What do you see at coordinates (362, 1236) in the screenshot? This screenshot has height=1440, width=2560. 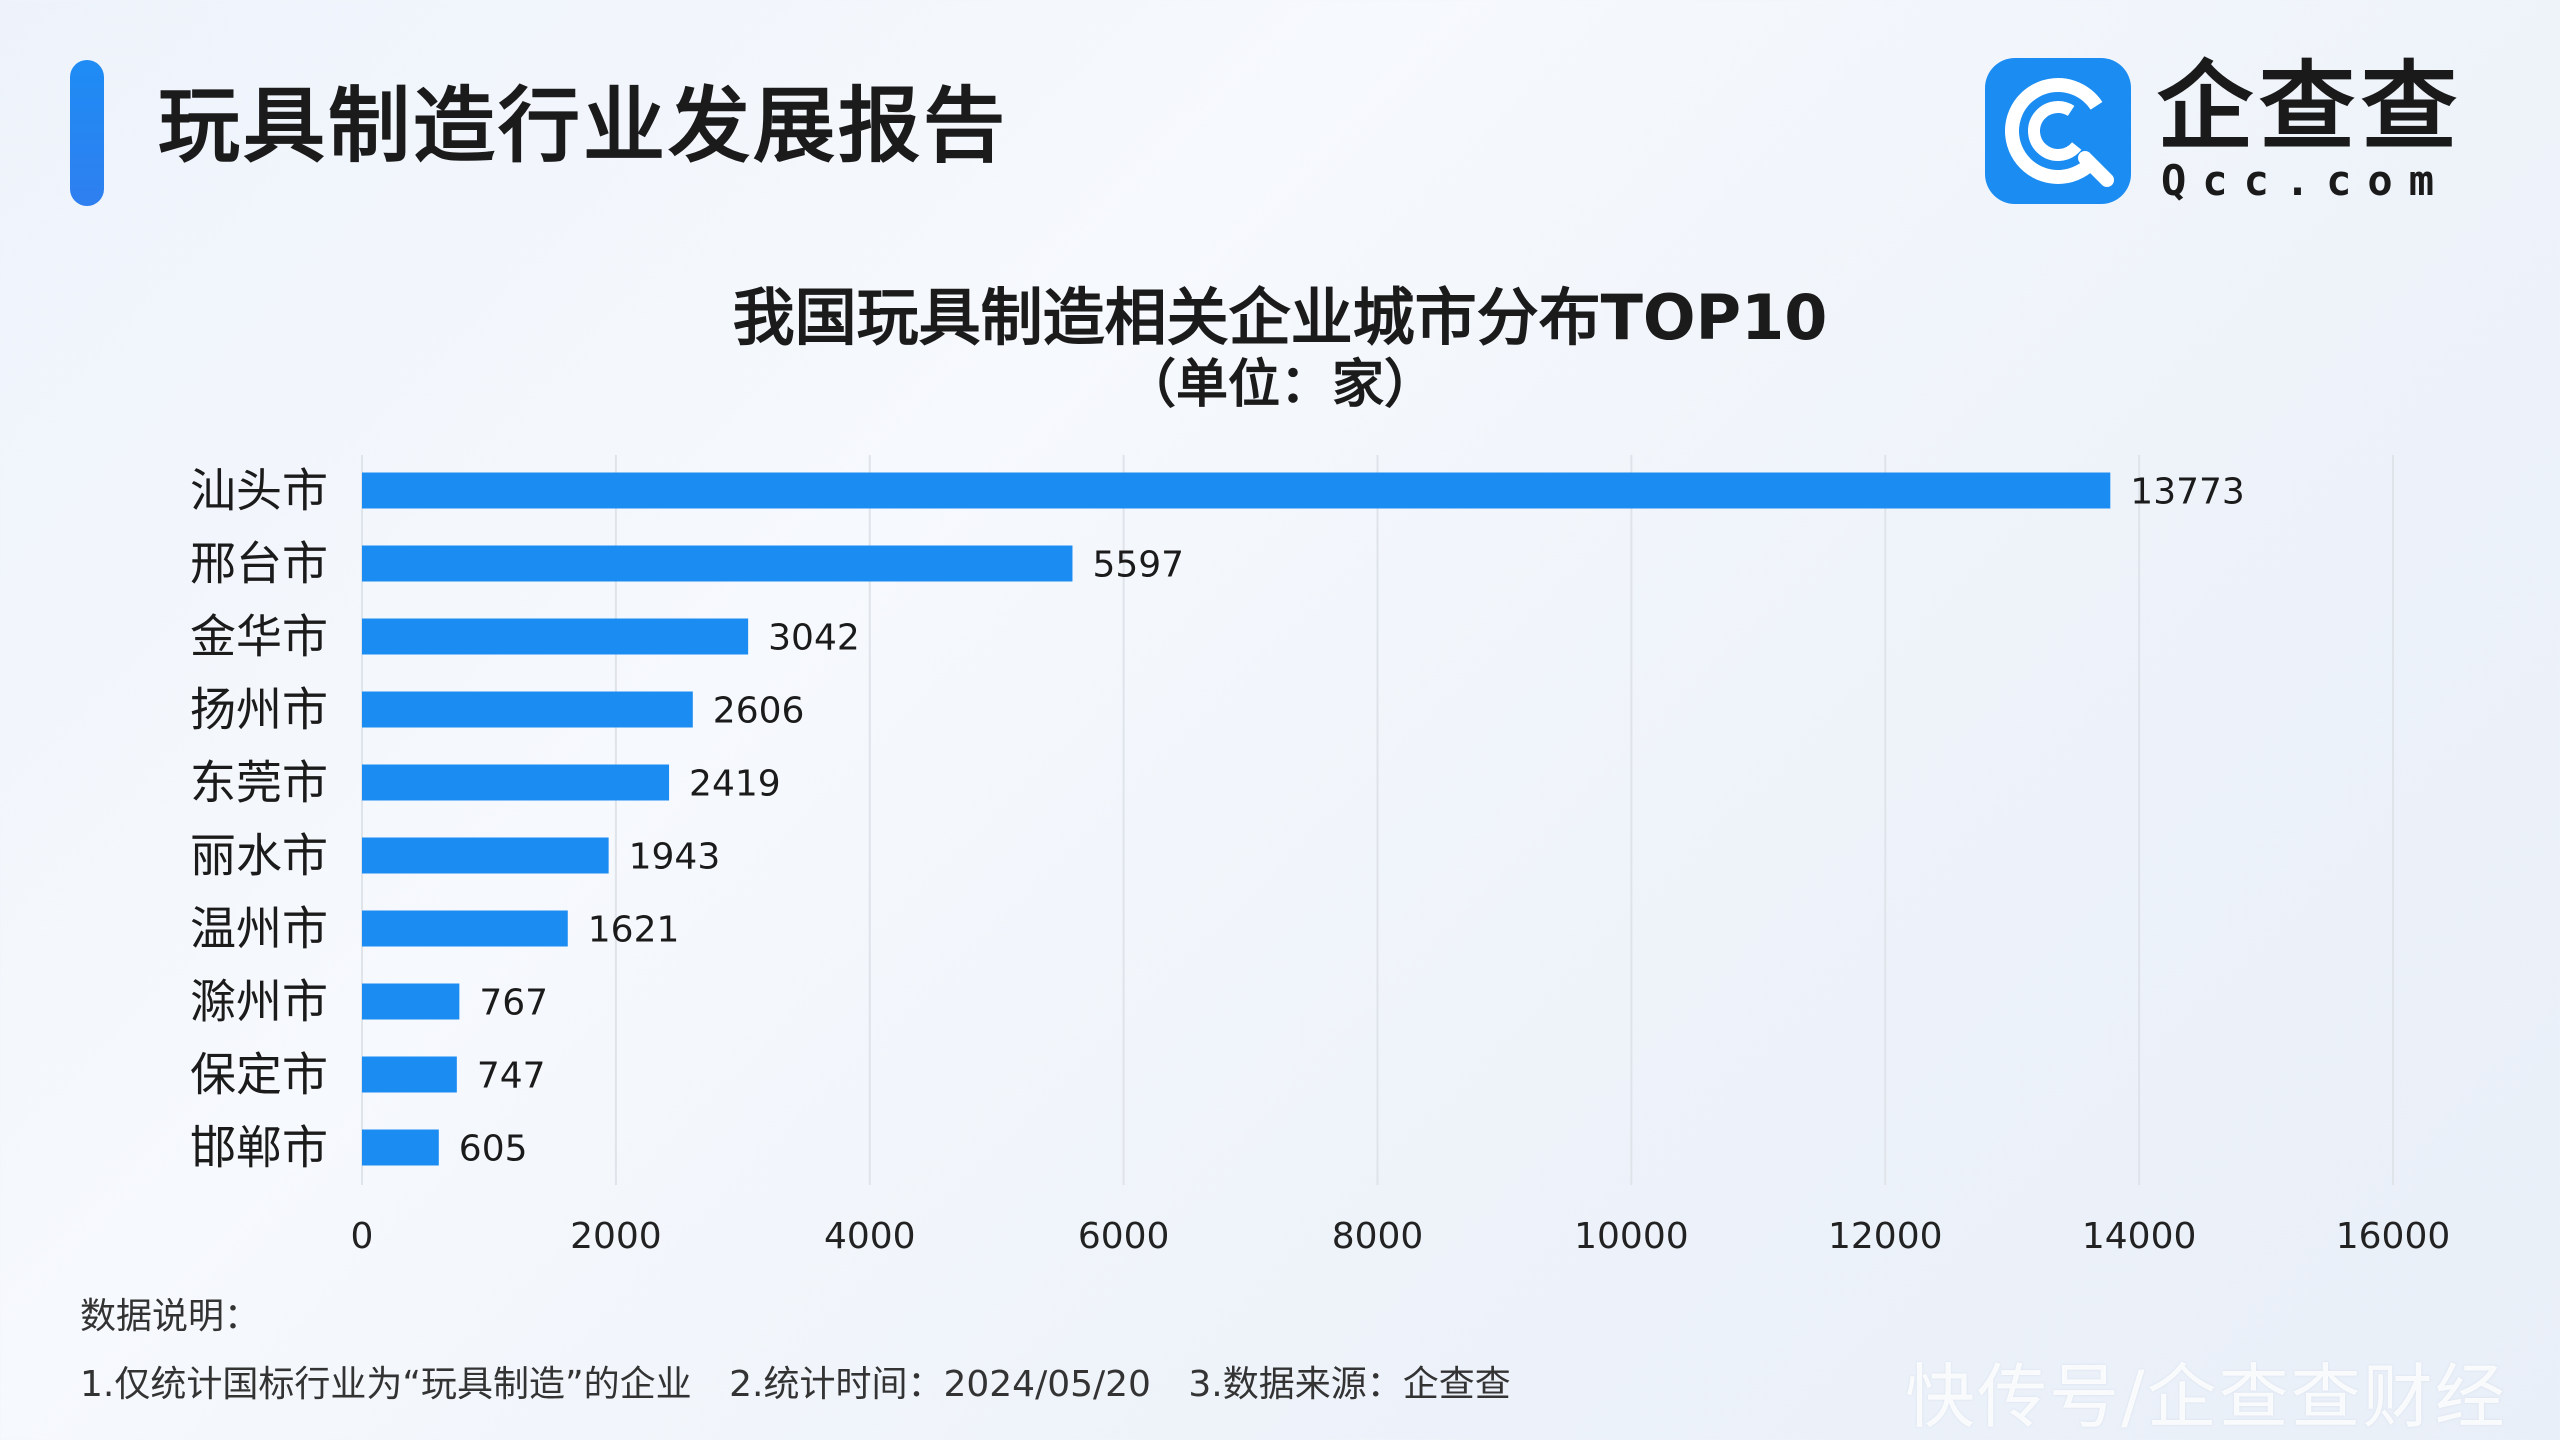 I see `x-tick-label: 0` at bounding box center [362, 1236].